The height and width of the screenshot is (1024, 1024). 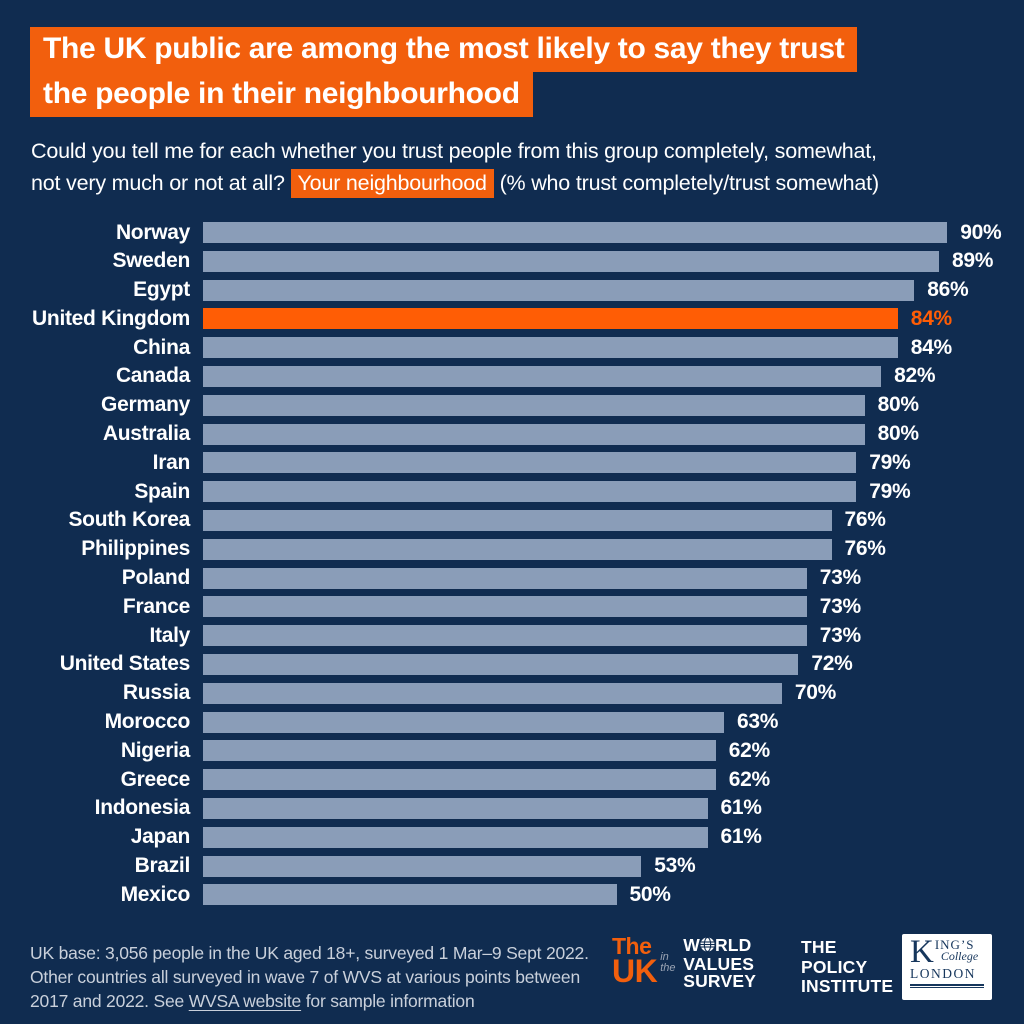 I want to click on chart-row: United Kingdom 84%, so click(x=512, y=318).